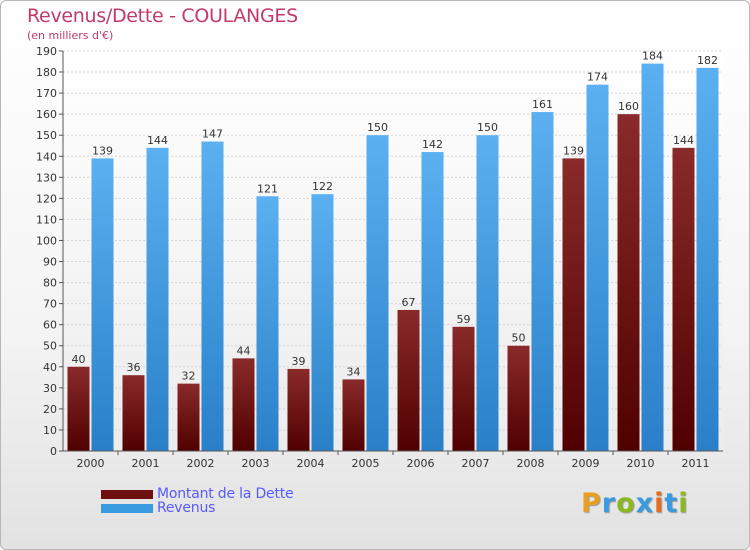 This screenshot has width=750, height=550. Describe the element at coordinates (609, 503) in the screenshot. I see `logo-letter: r` at that location.